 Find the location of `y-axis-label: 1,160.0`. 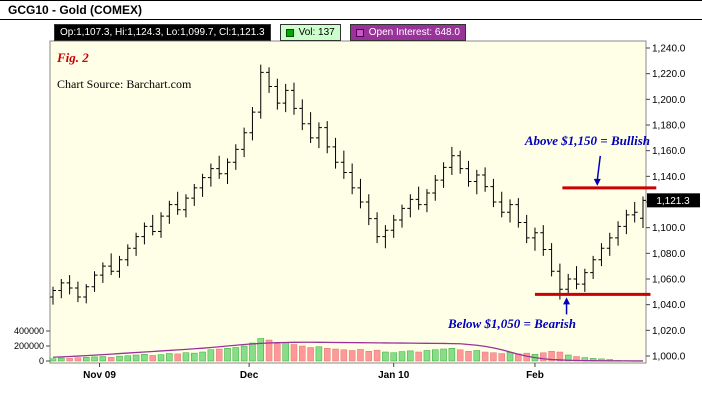

y-axis-label: 1,160.0 is located at coordinates (669, 151).